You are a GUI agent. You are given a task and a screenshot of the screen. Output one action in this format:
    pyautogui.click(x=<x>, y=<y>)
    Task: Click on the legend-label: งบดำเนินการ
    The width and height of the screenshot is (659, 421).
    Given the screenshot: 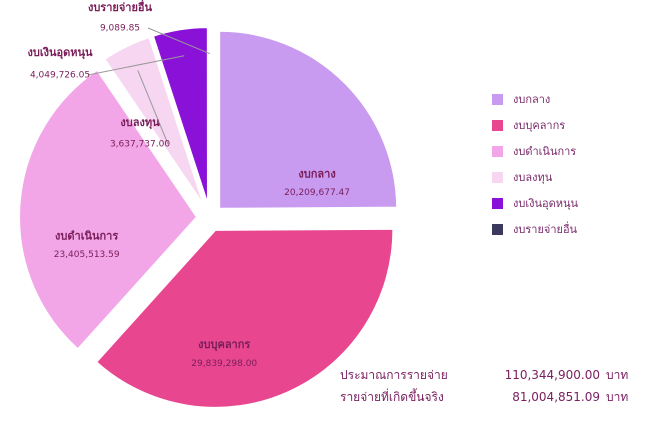 What is the action you would take?
    pyautogui.click(x=545, y=151)
    